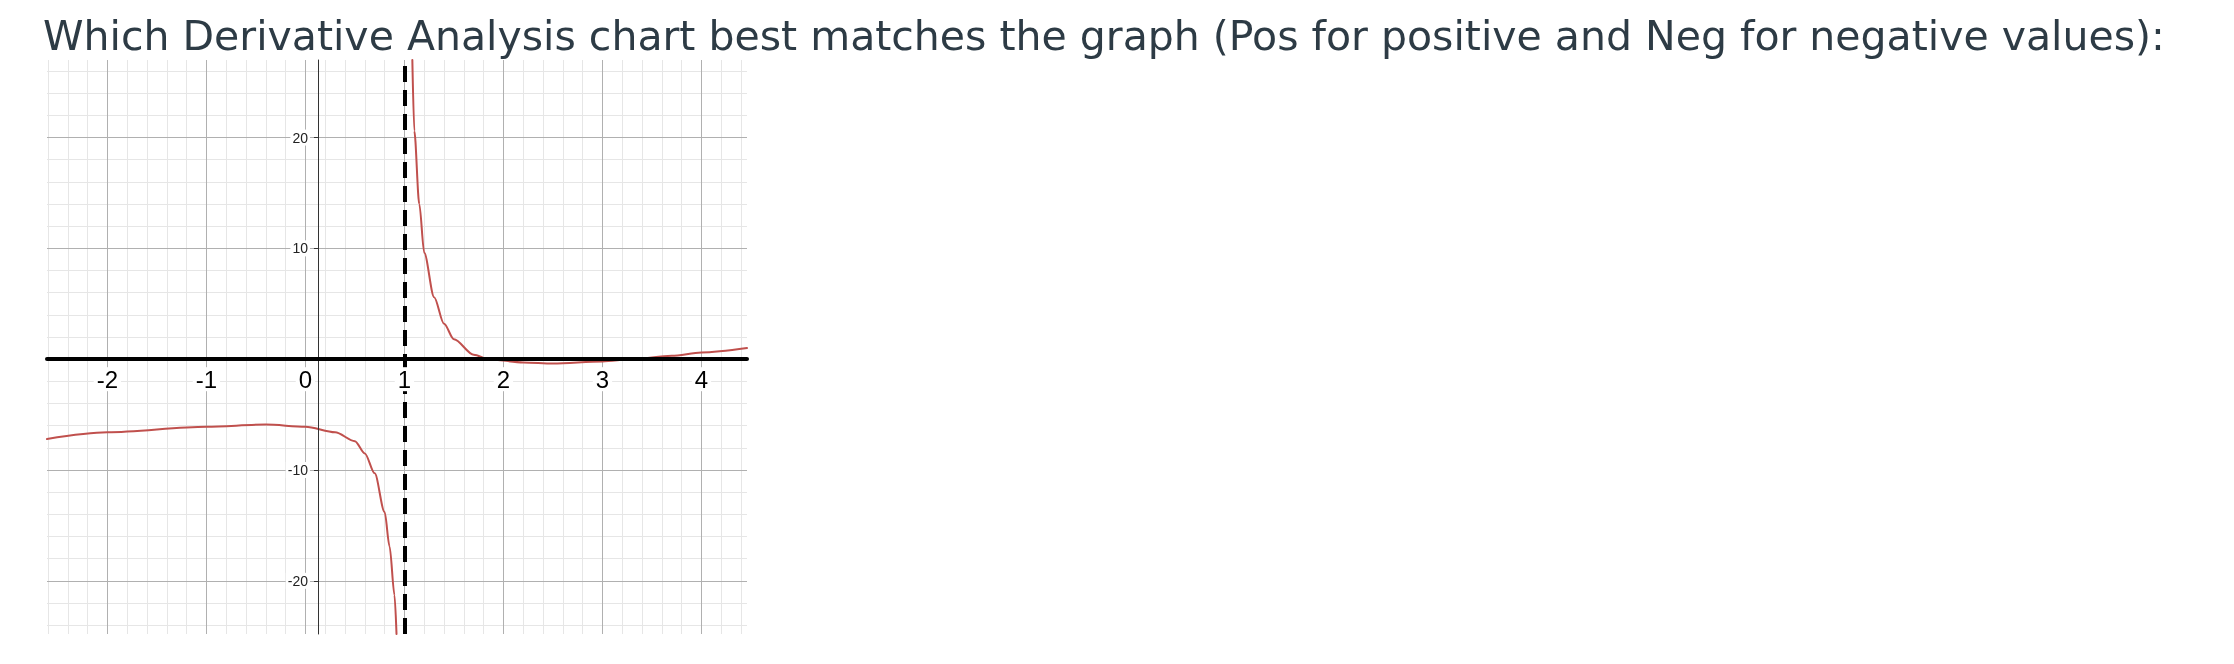 The image size is (2234, 664). I want to click on x-tick-label: -2, so click(107, 379).